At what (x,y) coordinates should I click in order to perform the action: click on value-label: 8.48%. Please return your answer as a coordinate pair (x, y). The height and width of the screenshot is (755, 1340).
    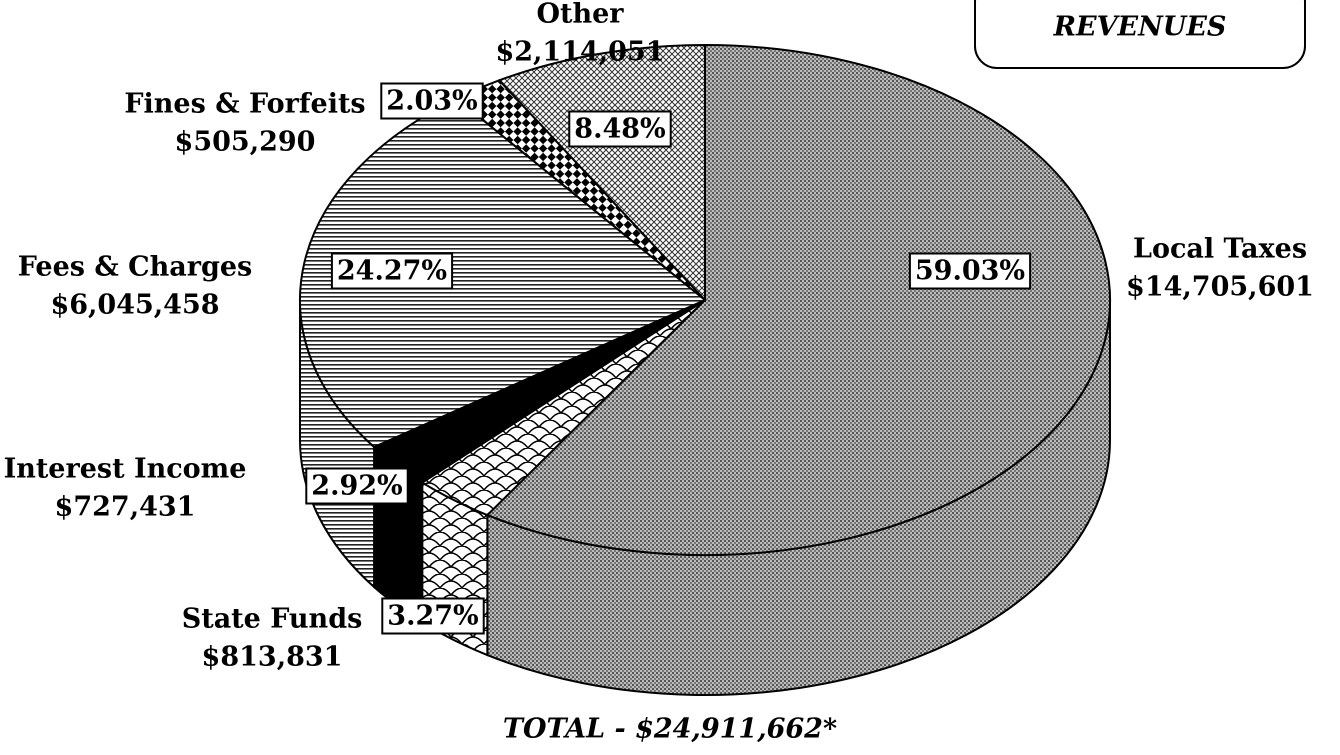
    Looking at the image, I should click on (619, 129).